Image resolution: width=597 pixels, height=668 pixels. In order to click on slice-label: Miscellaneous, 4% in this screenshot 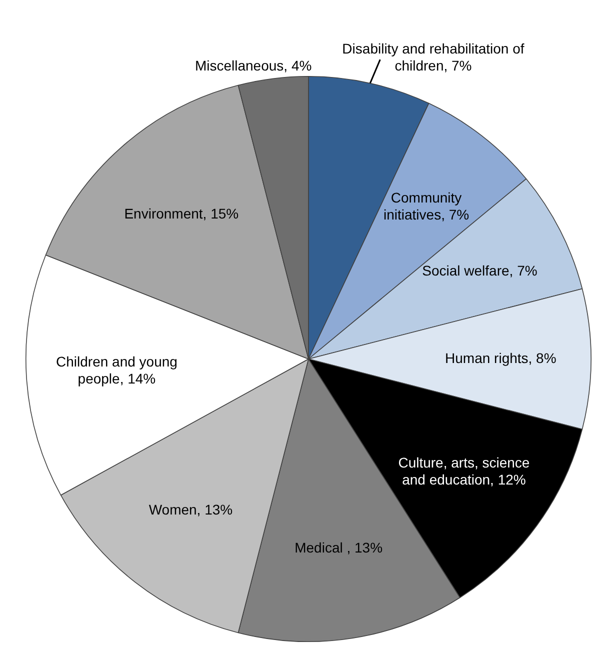, I will do `click(253, 65)`.